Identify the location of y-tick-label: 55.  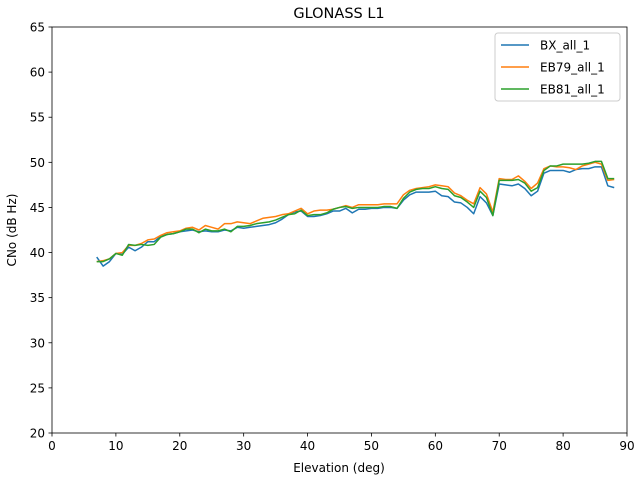
(37, 118).